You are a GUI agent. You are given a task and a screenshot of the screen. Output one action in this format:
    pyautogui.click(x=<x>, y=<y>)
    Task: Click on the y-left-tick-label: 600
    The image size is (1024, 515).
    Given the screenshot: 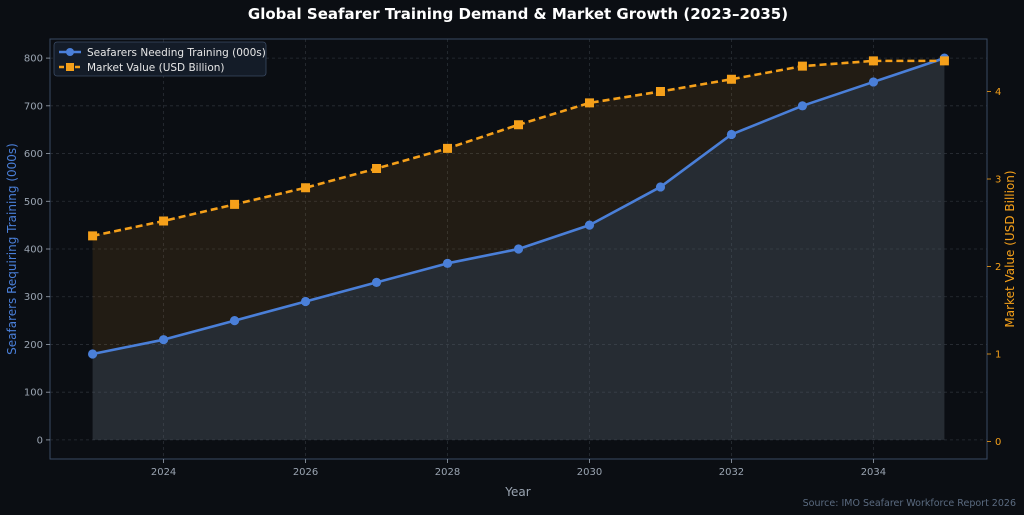 What is the action you would take?
    pyautogui.click(x=33, y=154)
    